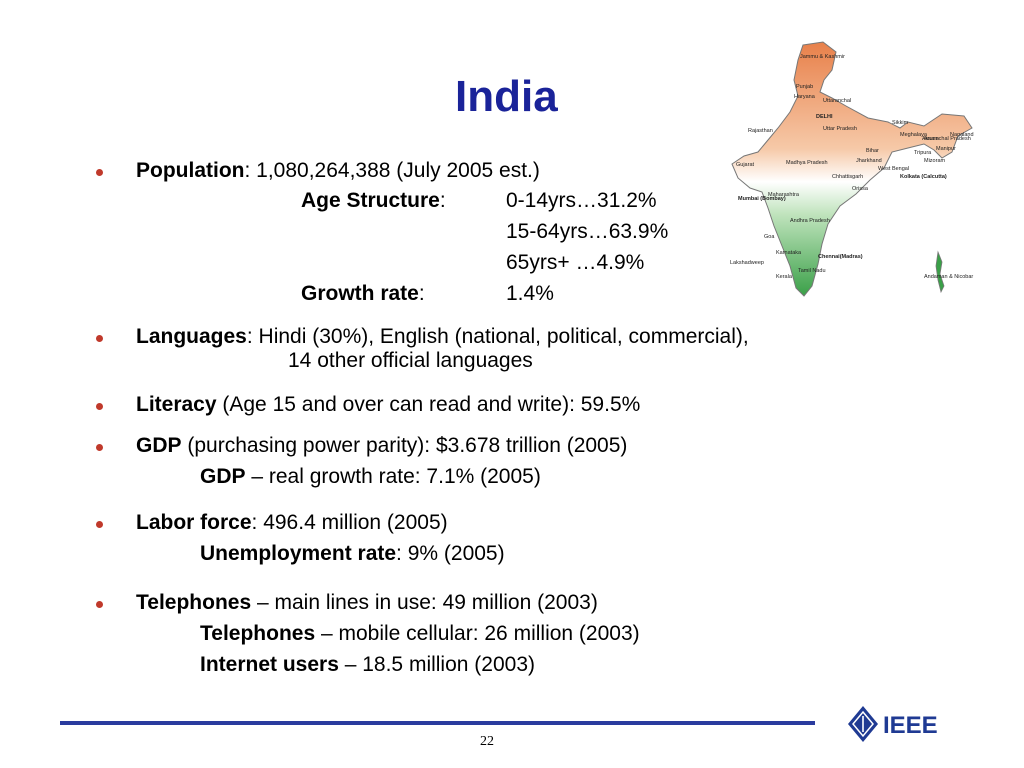 The height and width of the screenshot is (768, 1024). What do you see at coordinates (424, 602) in the screenshot?
I see `telephones-text: – main lines in use: 49 million (2003)` at bounding box center [424, 602].